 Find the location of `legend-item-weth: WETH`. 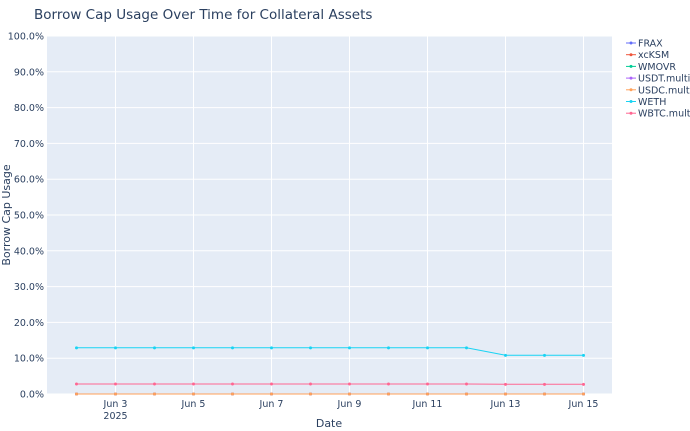

legend-item-weth: WETH is located at coordinates (646, 102).